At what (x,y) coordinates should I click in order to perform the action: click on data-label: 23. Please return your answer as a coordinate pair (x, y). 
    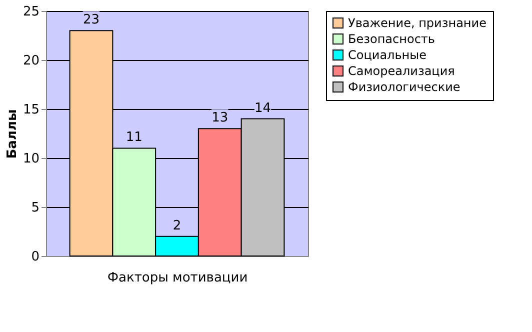
    Looking at the image, I should click on (91, 20).